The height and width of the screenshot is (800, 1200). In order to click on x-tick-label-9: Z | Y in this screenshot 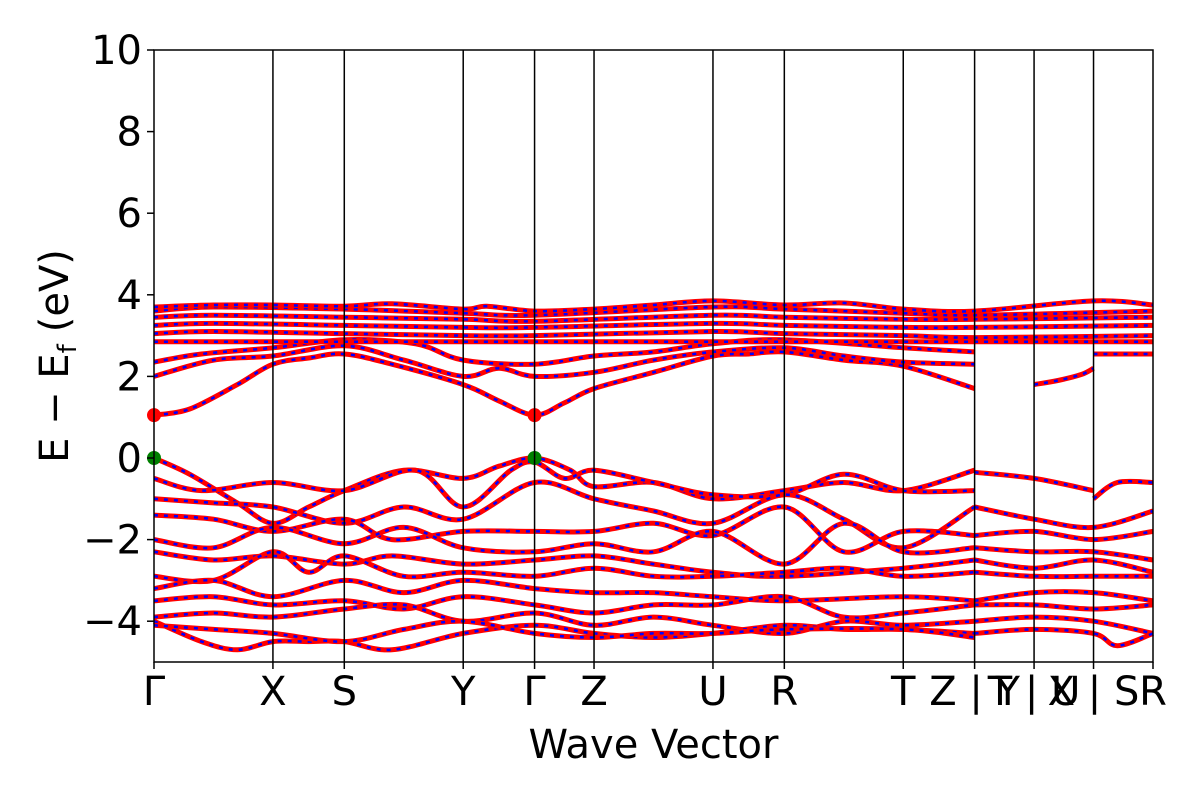, I will do `click(974, 692)`.